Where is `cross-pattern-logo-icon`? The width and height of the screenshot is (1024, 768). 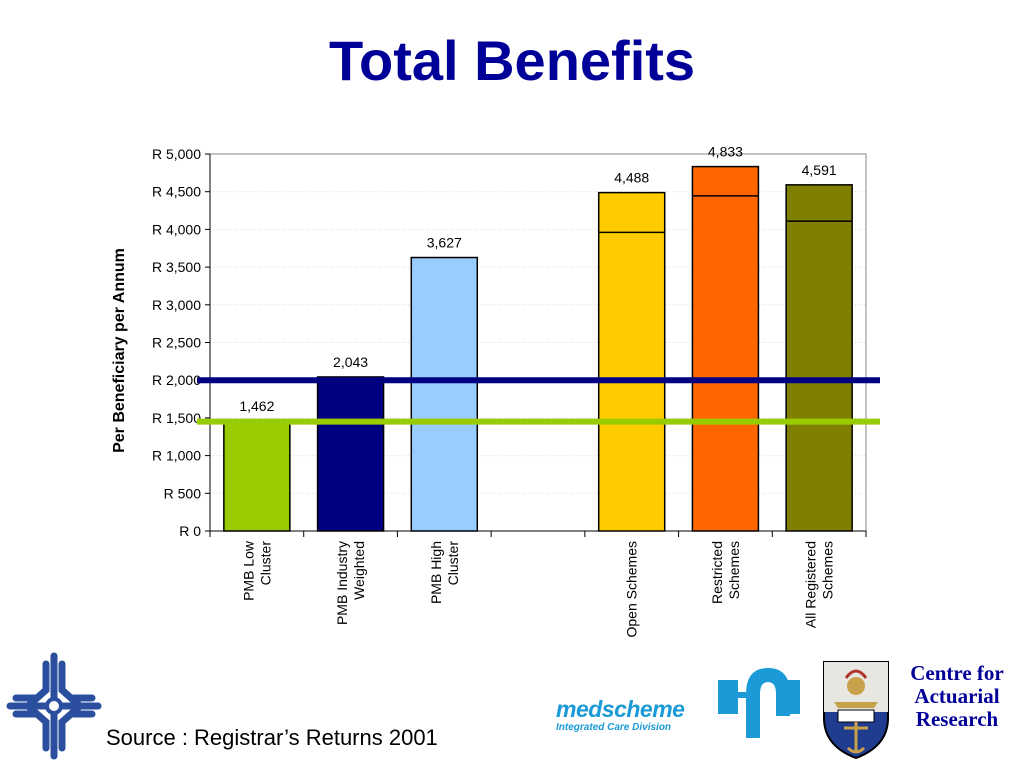
cross-pattern-logo-icon is located at coordinates (54, 708).